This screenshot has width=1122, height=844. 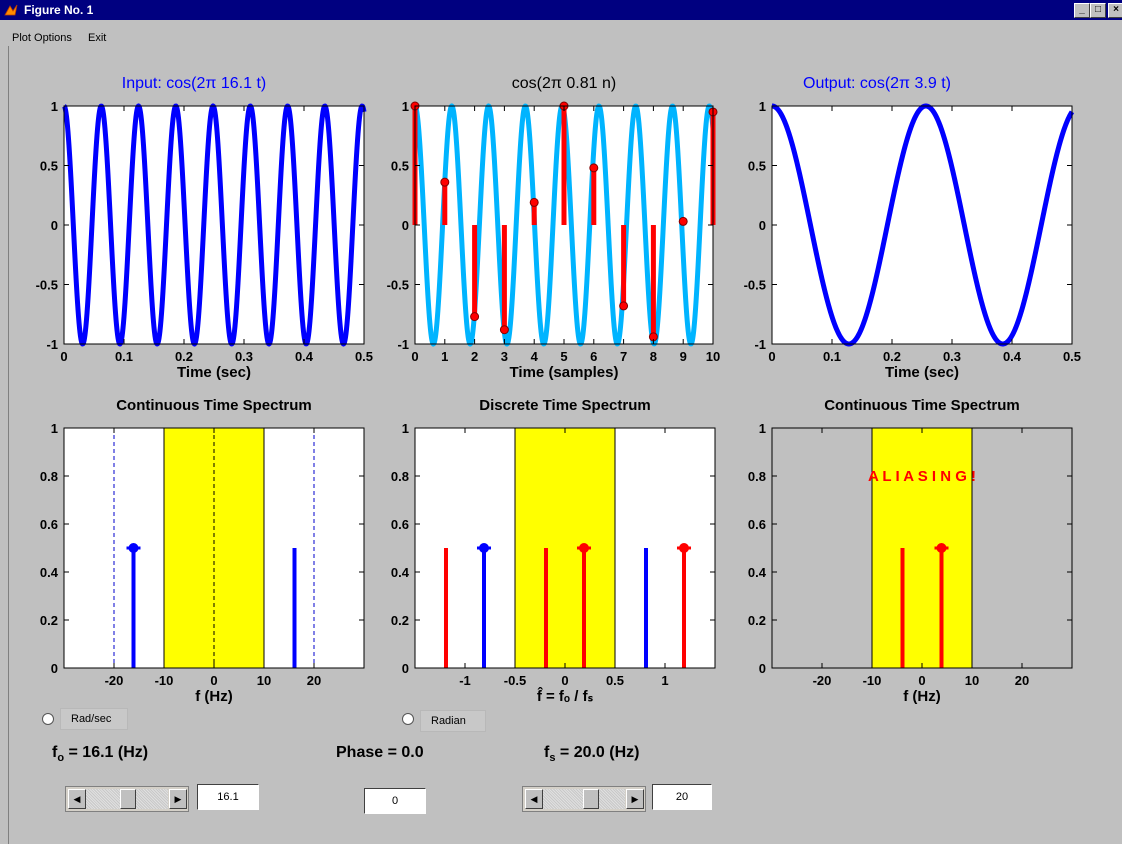 I want to click on radian-toggle: Radian, so click(x=453, y=721).